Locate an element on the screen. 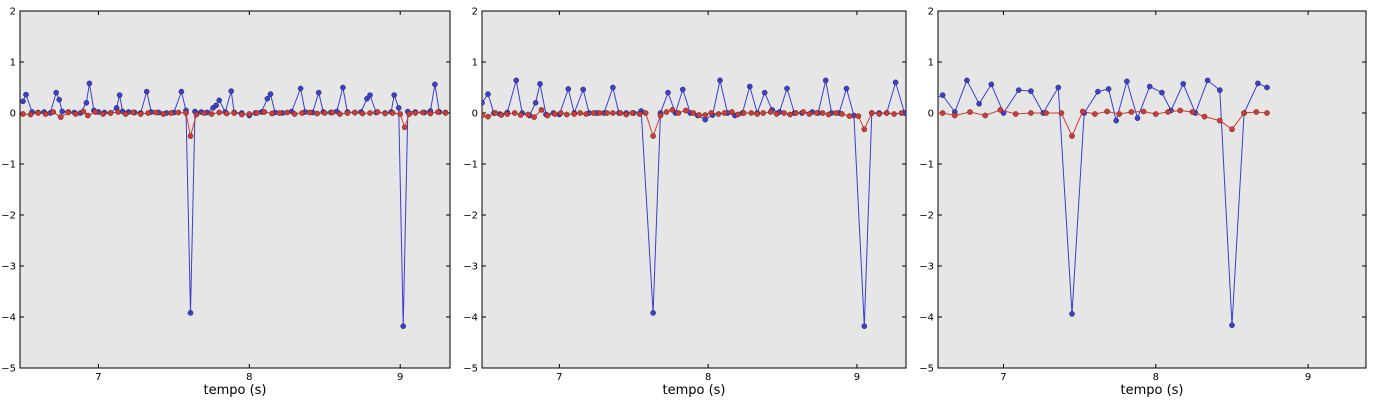 The image size is (1377, 400). x-tick-label: 8 is located at coordinates (1156, 377).